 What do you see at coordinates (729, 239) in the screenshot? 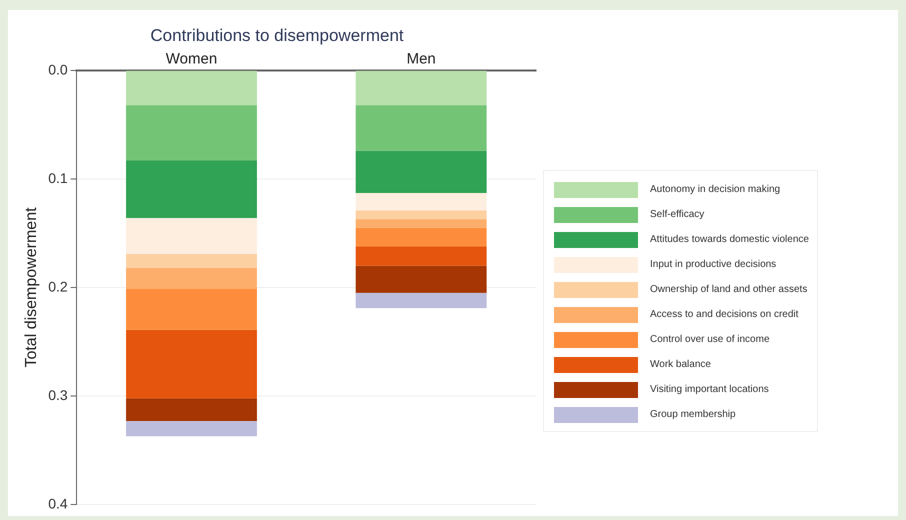
I see `text: Attitudes towards domestic violence` at bounding box center [729, 239].